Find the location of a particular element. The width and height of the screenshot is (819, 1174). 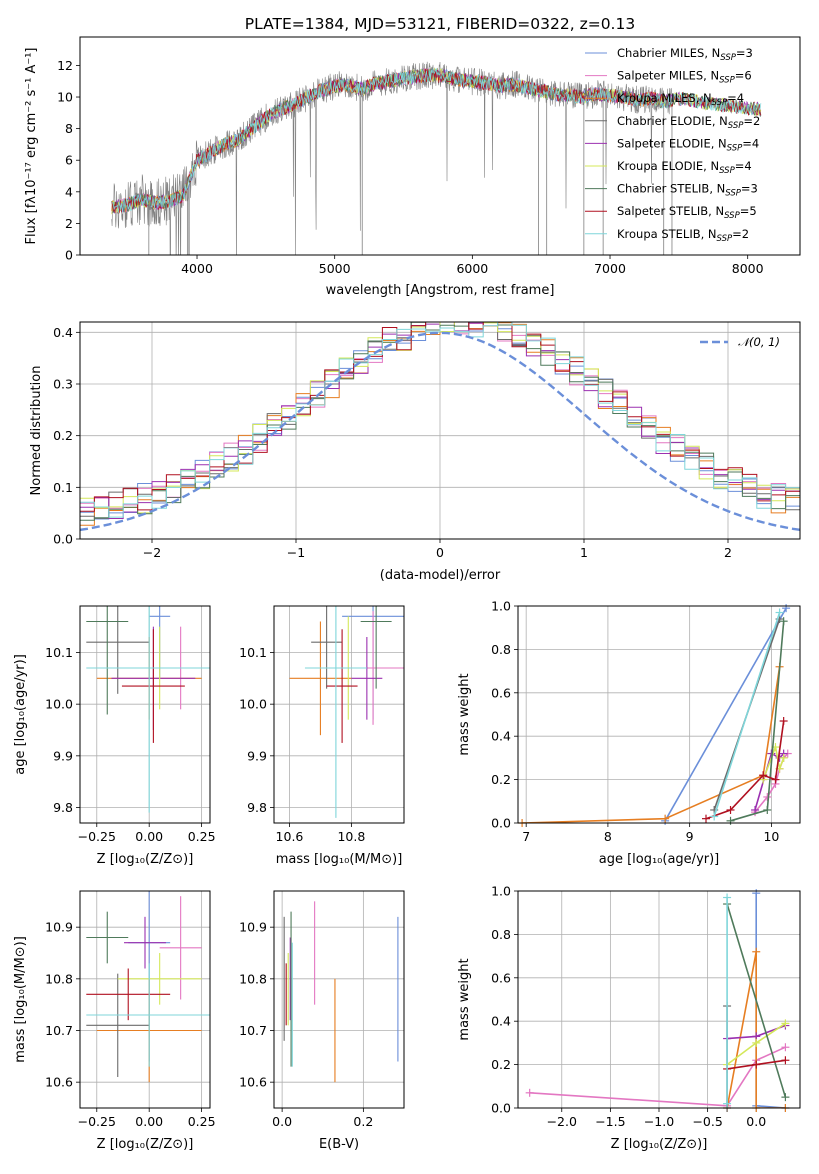

histogram-kroupa_stelib is located at coordinates (440, 420).